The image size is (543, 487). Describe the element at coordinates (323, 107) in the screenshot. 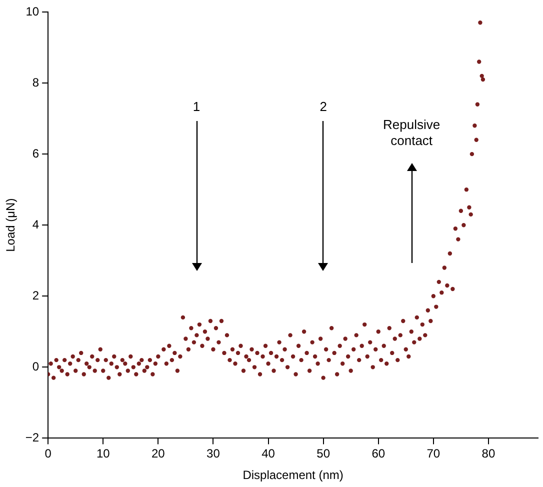

I see `annotation: 2` at that location.